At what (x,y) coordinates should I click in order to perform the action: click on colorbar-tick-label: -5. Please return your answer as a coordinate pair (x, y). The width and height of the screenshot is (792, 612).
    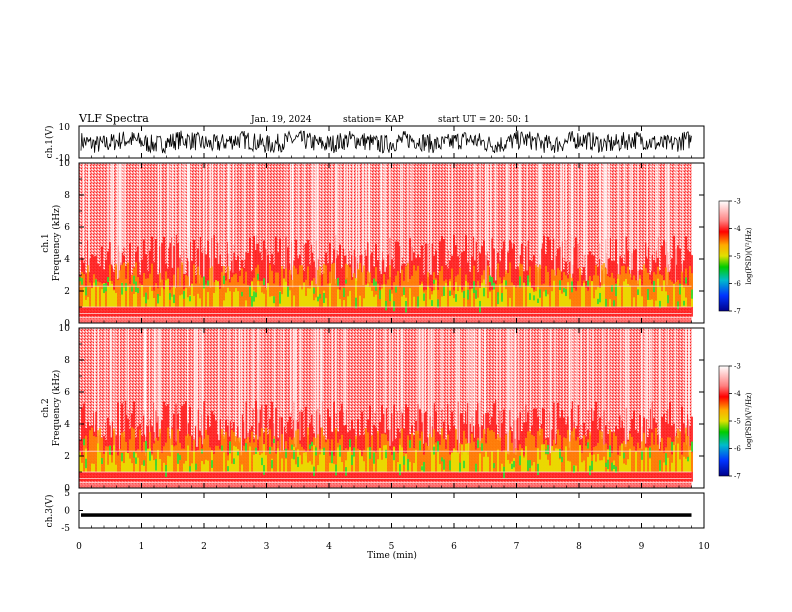
    Looking at the image, I should click on (737, 257).